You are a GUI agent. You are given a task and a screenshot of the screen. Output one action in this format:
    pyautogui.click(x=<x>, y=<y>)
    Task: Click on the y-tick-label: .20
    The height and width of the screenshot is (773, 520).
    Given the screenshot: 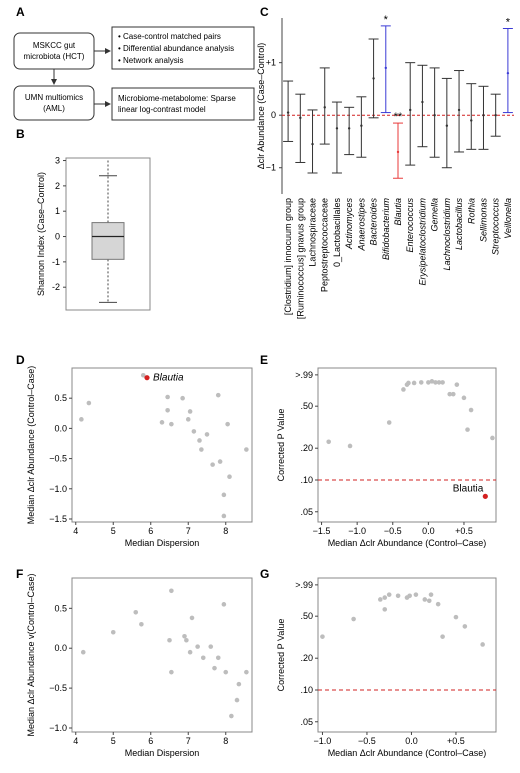 What is the action you would take?
    pyautogui.click(x=306, y=448)
    